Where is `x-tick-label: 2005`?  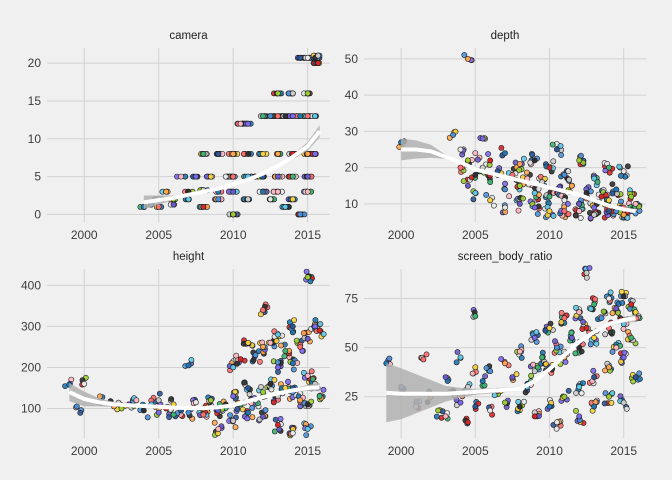
x-tick-label: 2005 is located at coordinates (158, 235).